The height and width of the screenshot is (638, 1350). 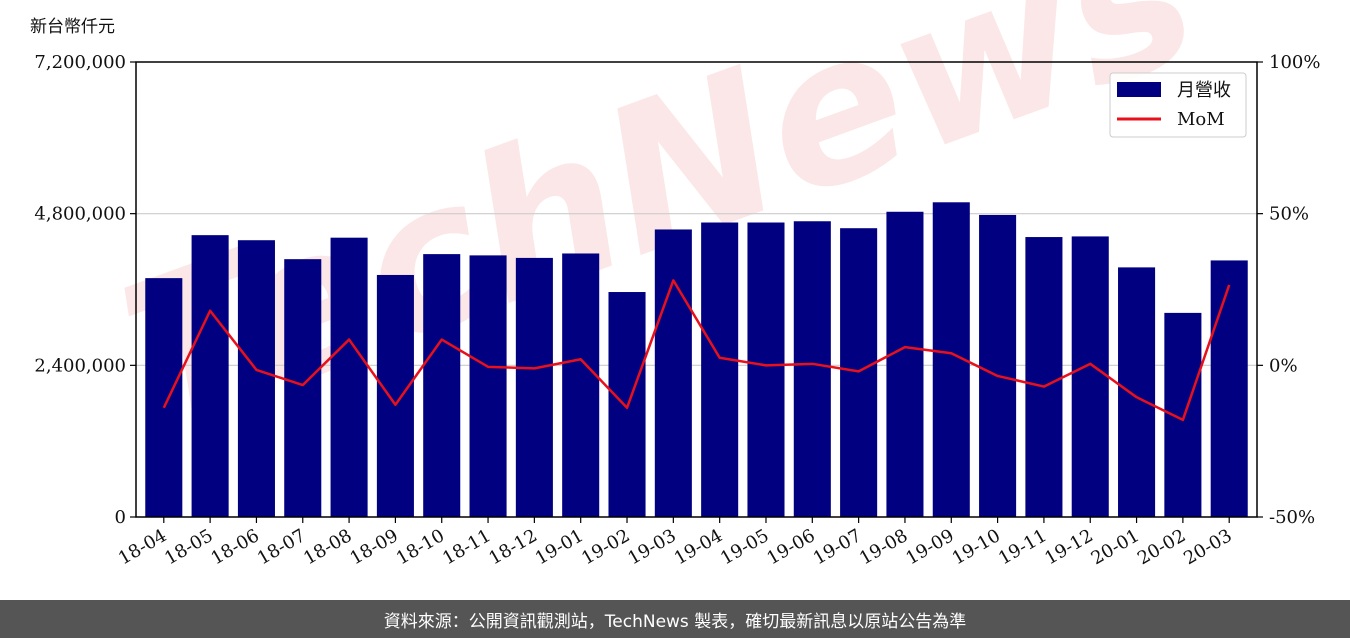 What do you see at coordinates (1068, 547) in the screenshot?
I see `x-axis-tick-label: 19-12` at bounding box center [1068, 547].